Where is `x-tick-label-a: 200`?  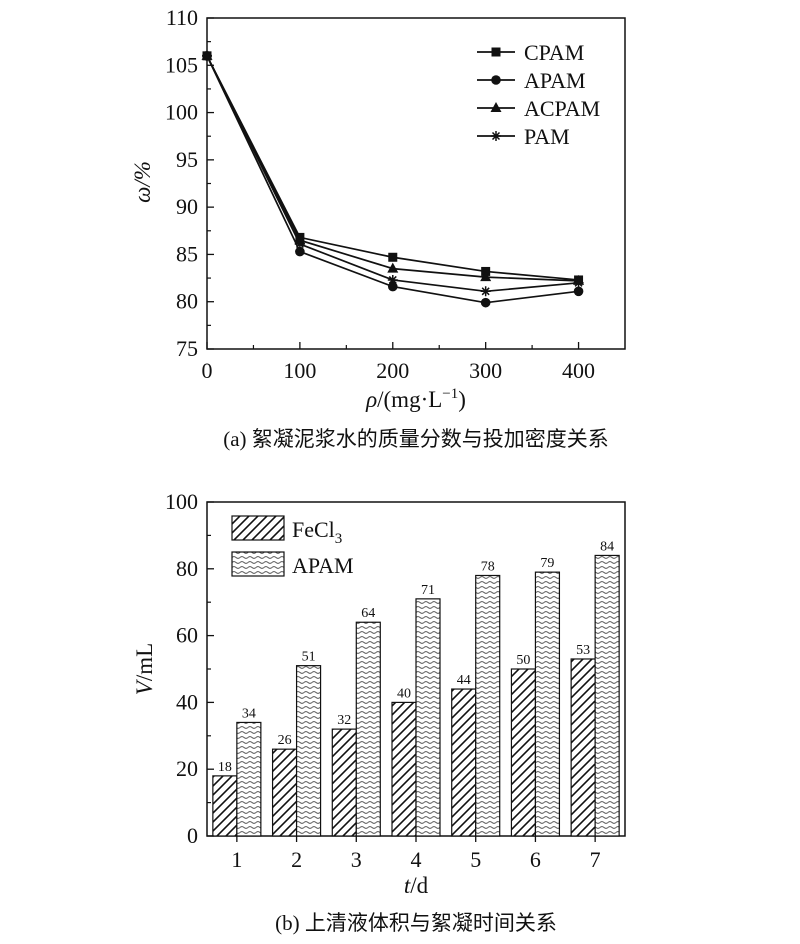 x-tick-label-a: 200 is located at coordinates (392, 370).